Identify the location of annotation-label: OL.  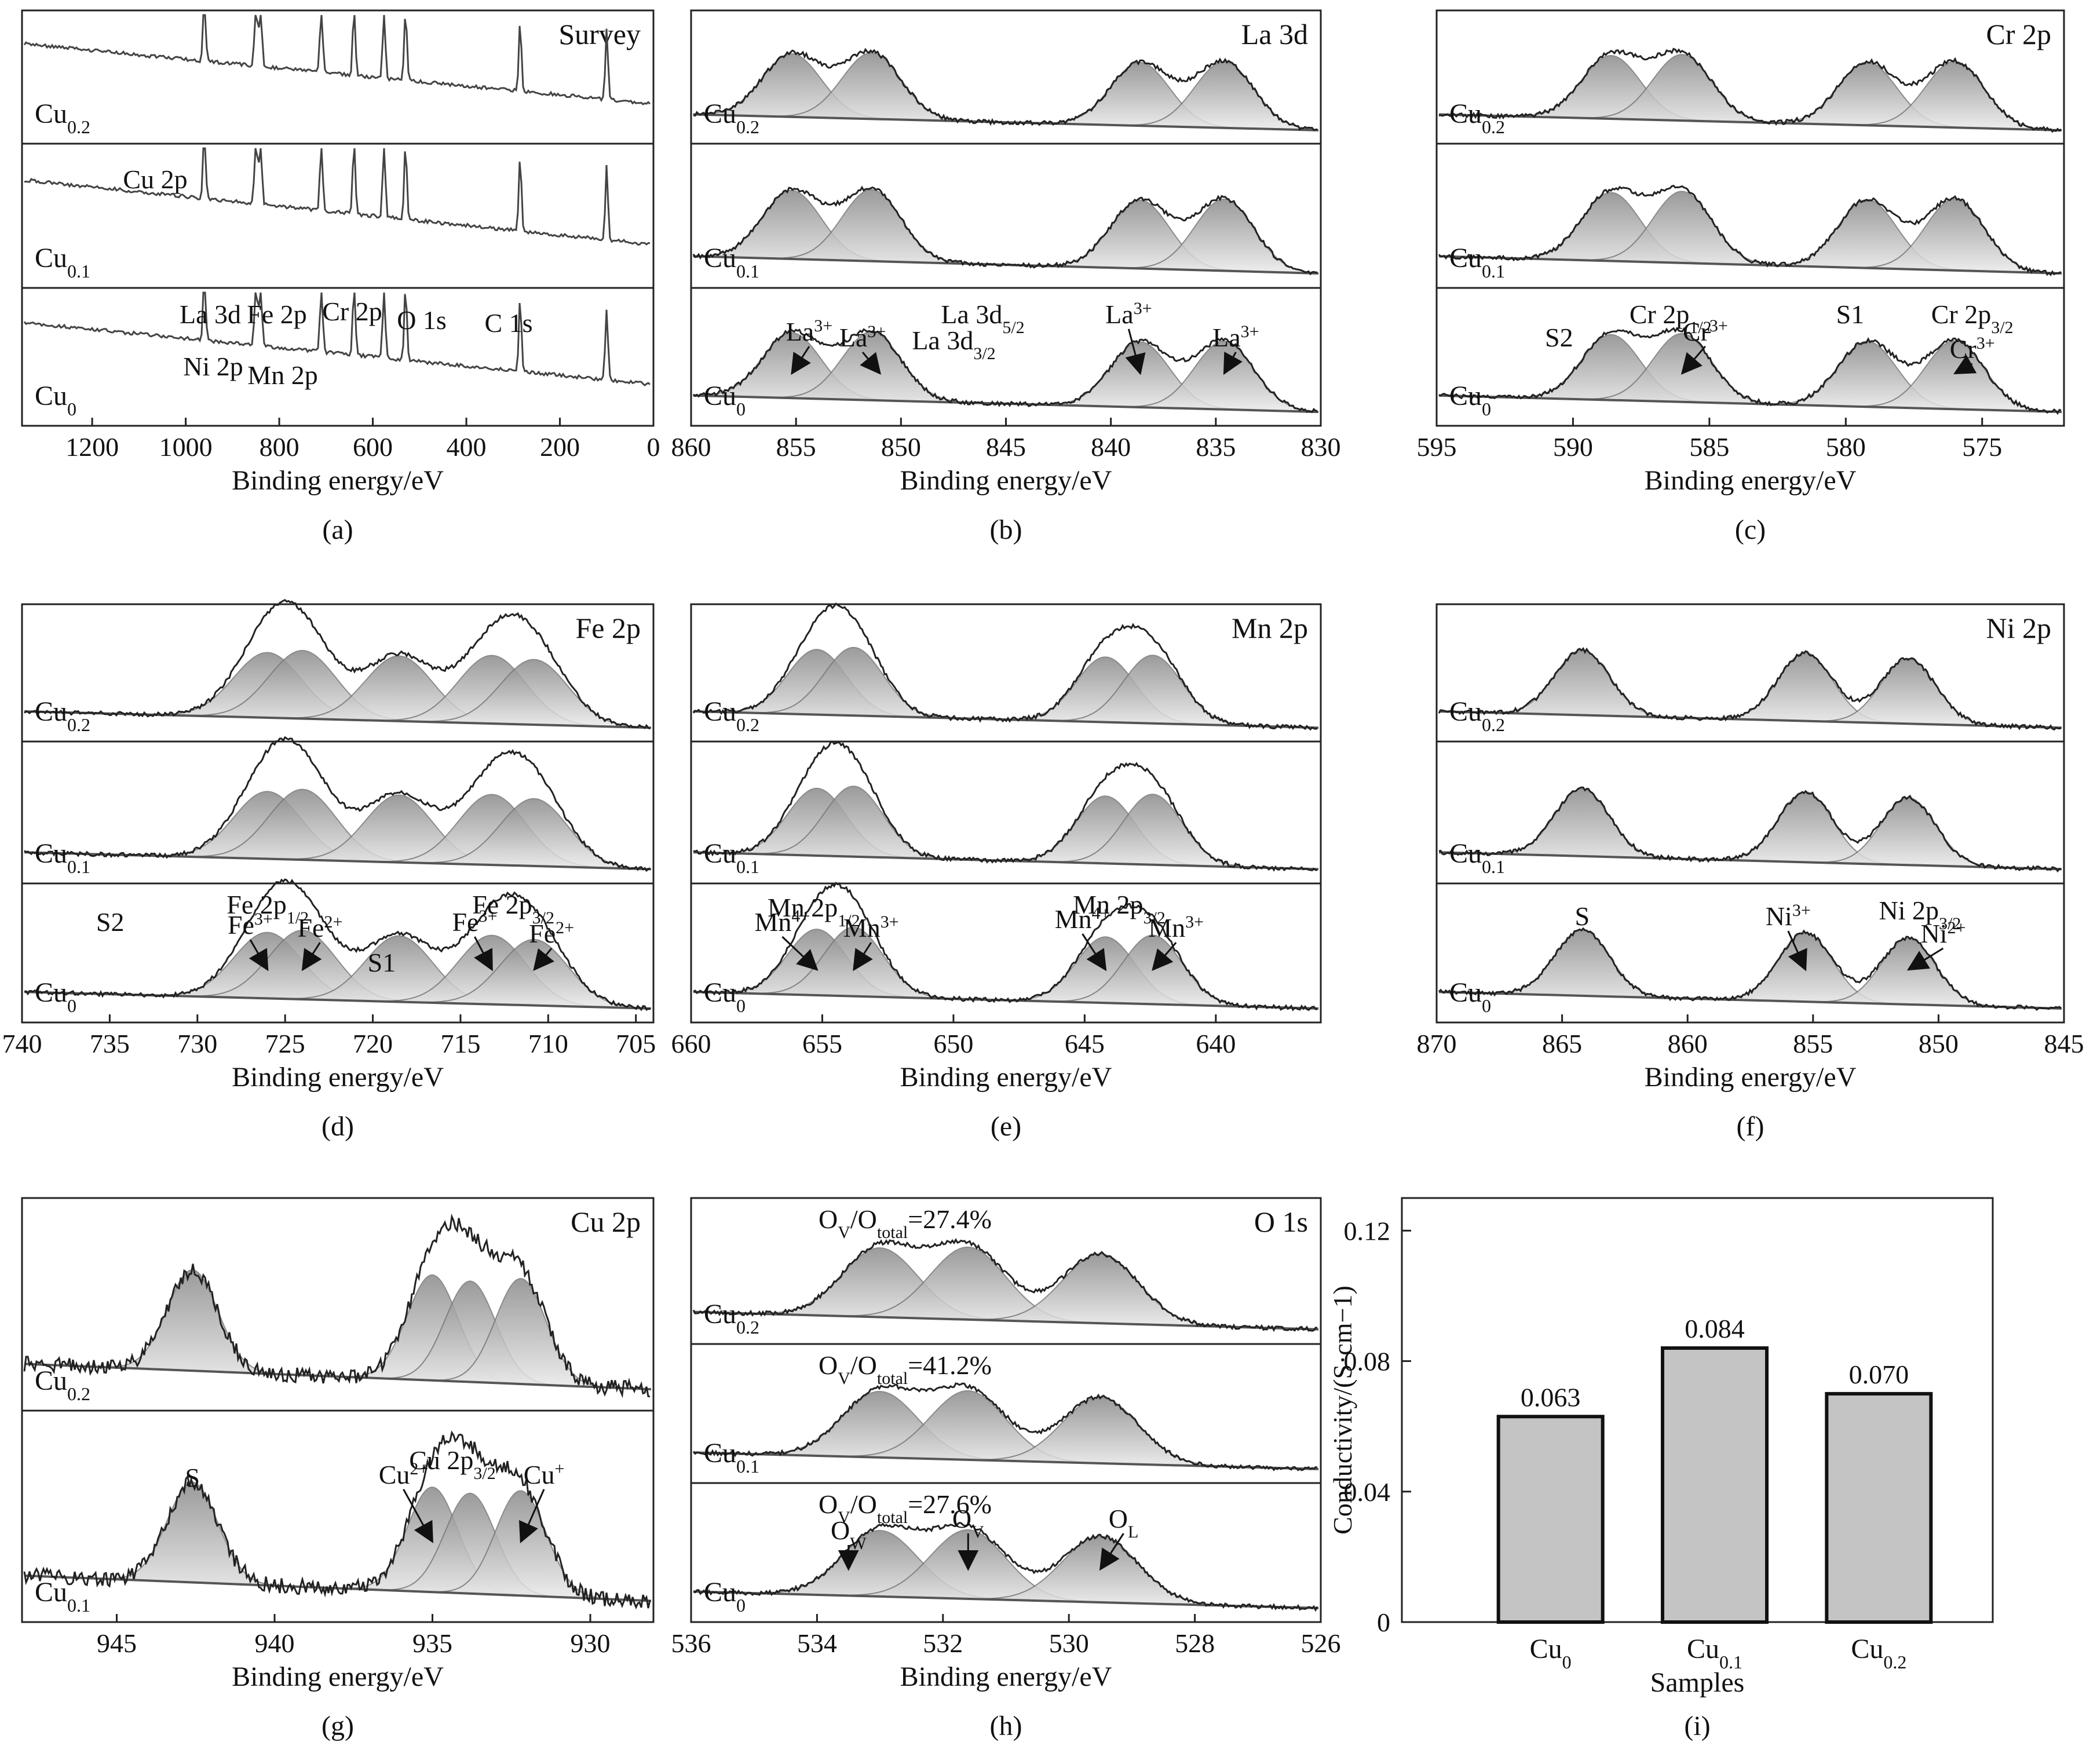
(1124, 1523).